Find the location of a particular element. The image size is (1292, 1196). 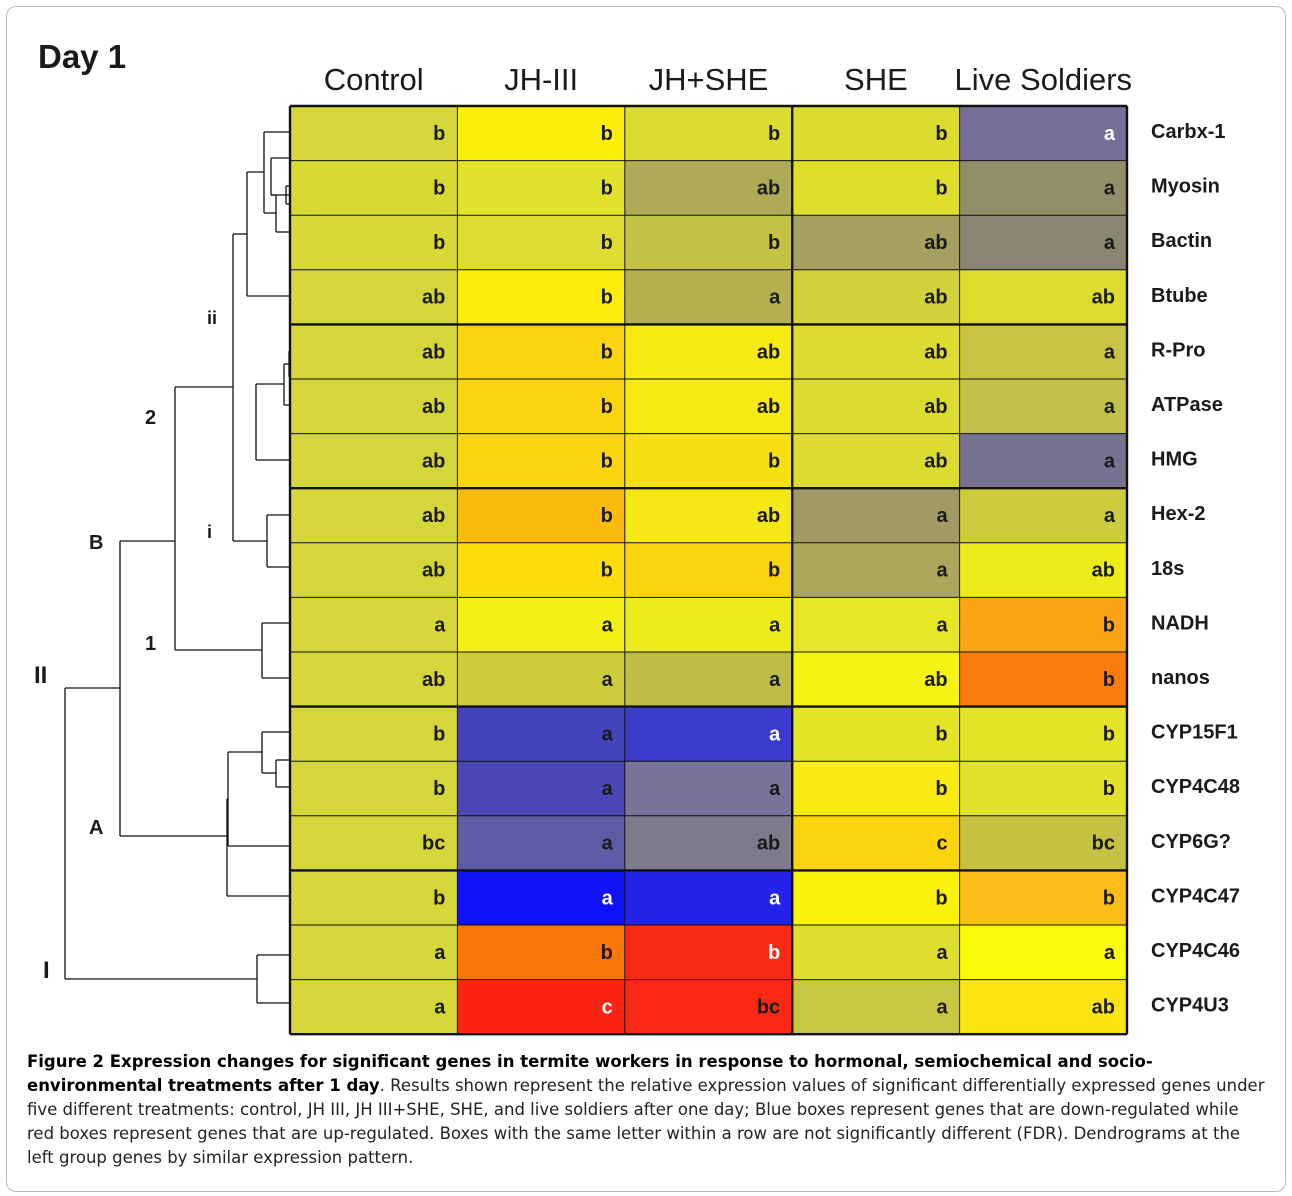

column-labels: Control JH-III JH+SHE SHE Live Soldiers is located at coordinates (728, 79).